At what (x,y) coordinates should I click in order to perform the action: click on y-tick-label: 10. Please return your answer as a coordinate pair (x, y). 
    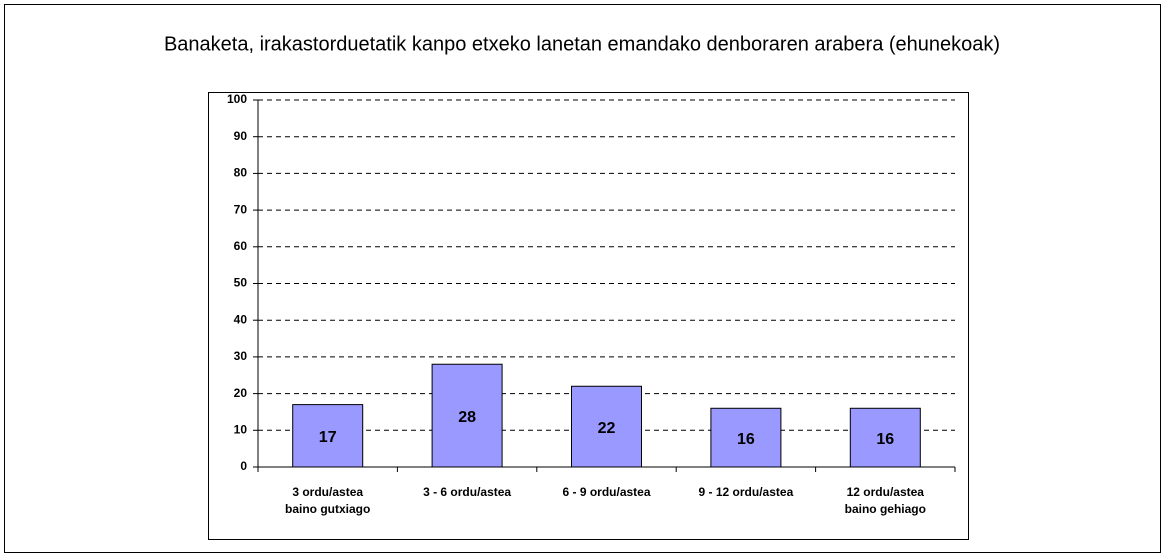
    Looking at the image, I should click on (241, 429).